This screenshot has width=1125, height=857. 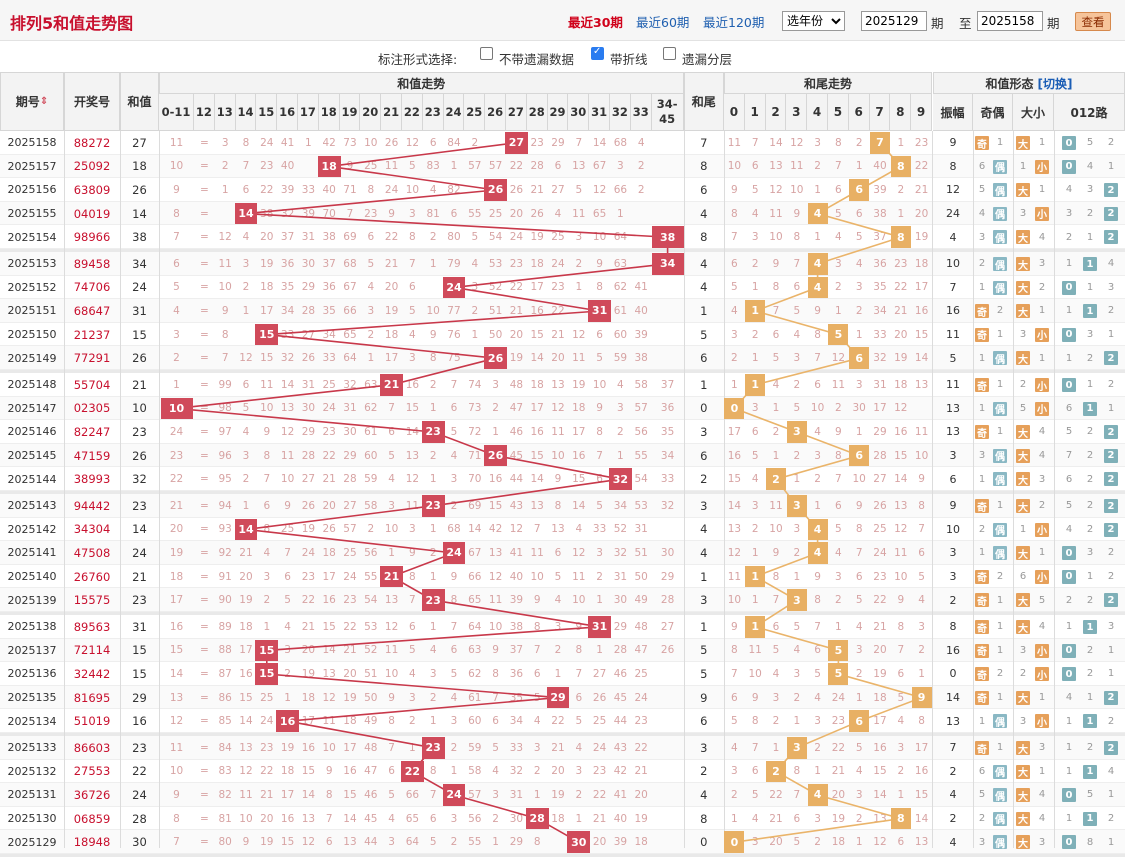 What do you see at coordinates (139, 552) in the screenshot?
I see `sum-value-cell: 24` at bounding box center [139, 552].